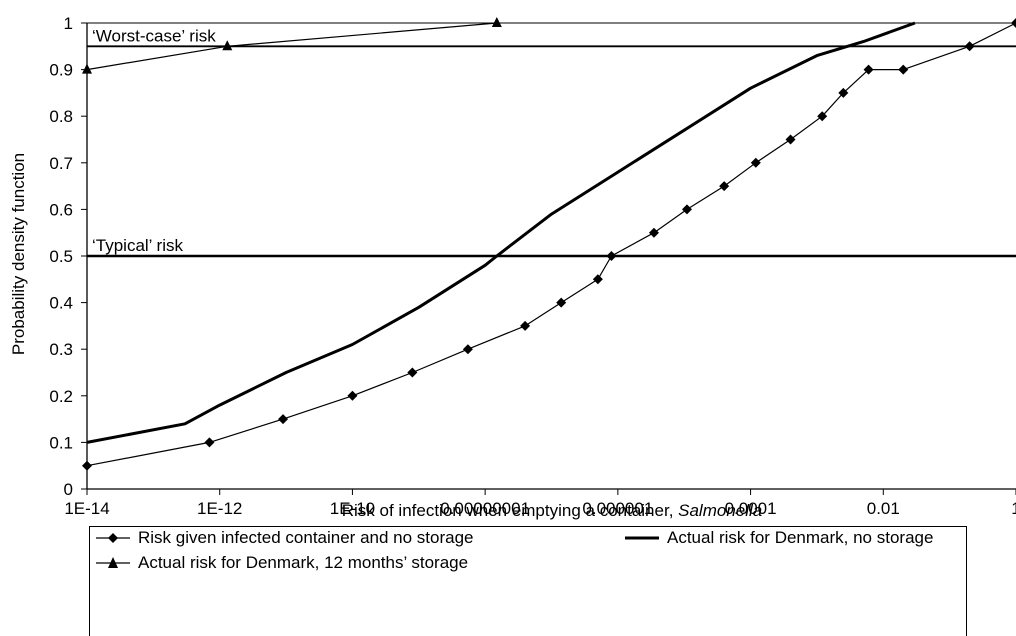  I want to click on diamond-marker-icon, so click(113, 538).